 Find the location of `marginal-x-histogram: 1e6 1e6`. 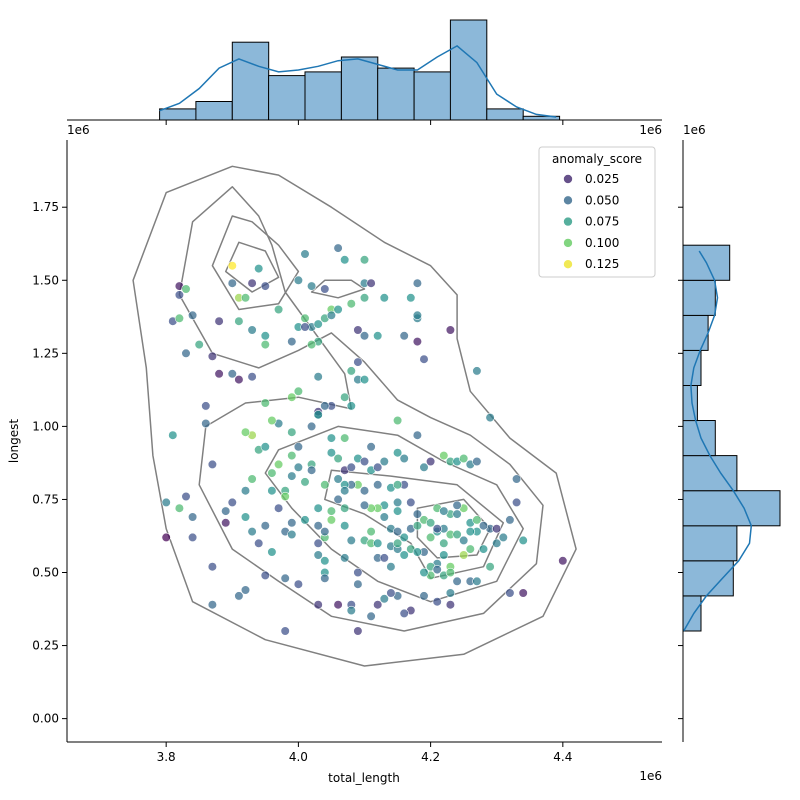

marginal-x-histogram: 1e6 1e6 is located at coordinates (364, 78).